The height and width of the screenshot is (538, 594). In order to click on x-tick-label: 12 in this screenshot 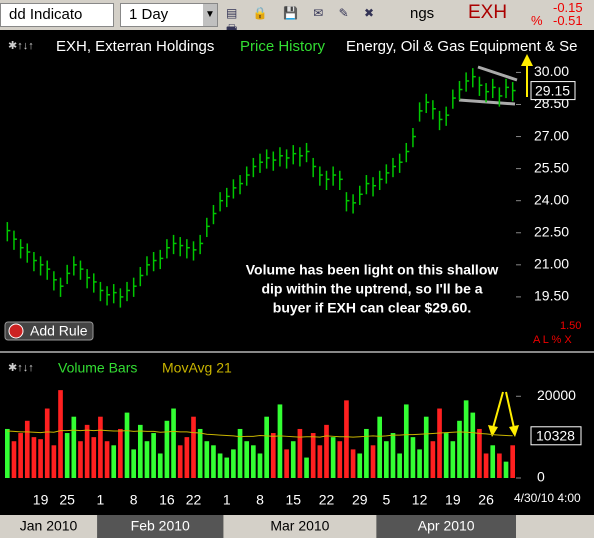, I will do `click(420, 500)`.